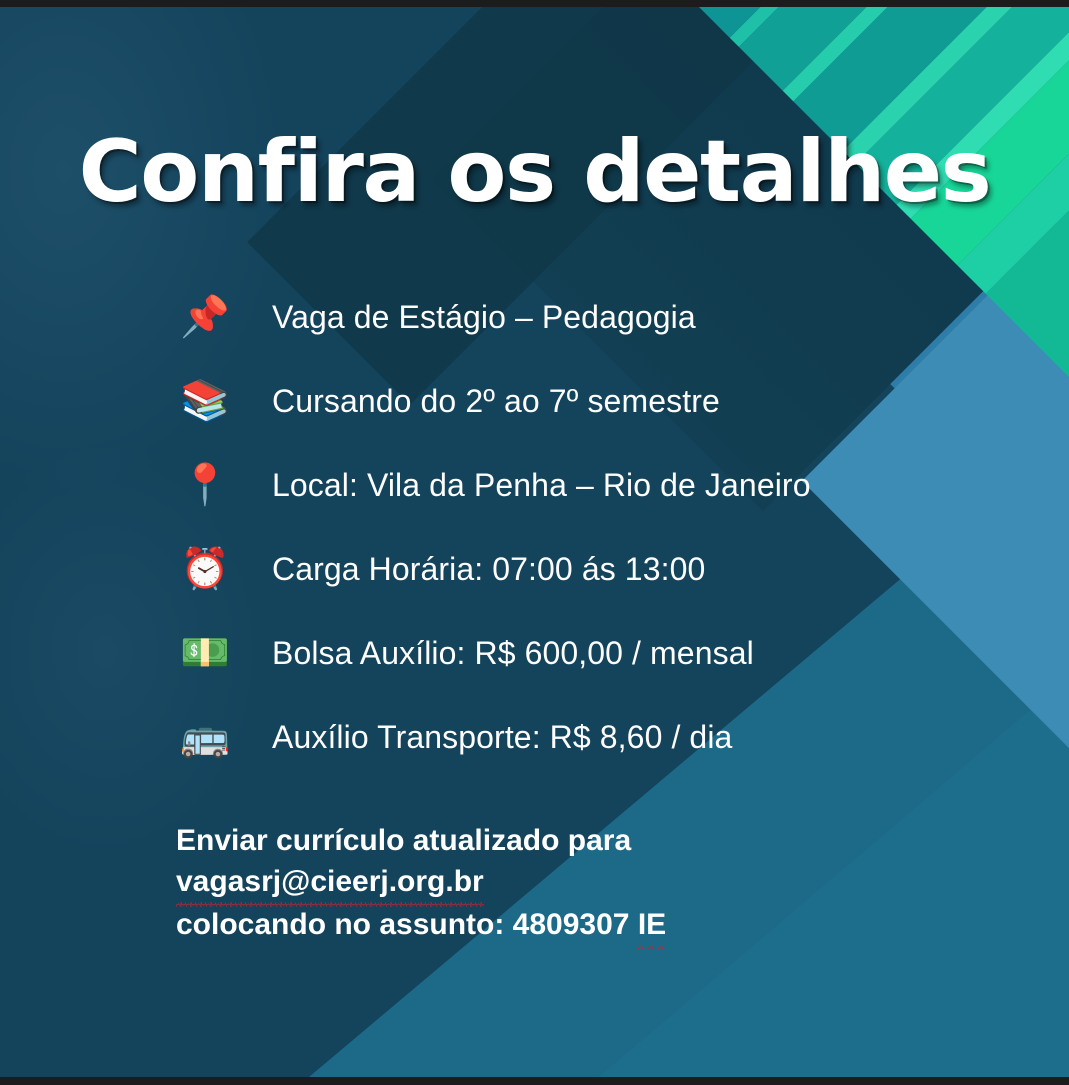 Image resolution: width=1069 pixels, height=1085 pixels. I want to click on list-item-label: Cursando do 2º ao 7º semestre, so click(496, 400).